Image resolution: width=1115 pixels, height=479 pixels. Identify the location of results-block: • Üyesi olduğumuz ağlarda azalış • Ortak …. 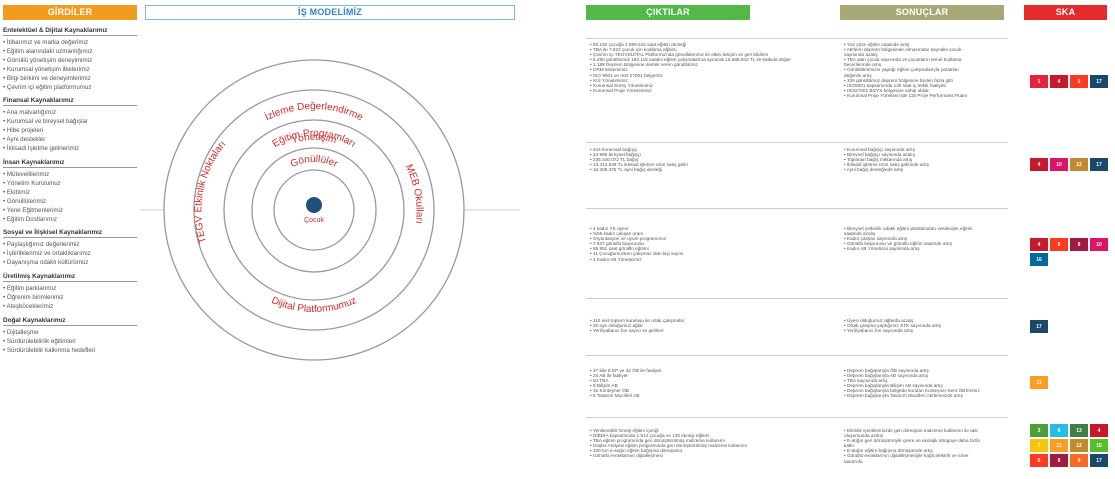
(931, 325).